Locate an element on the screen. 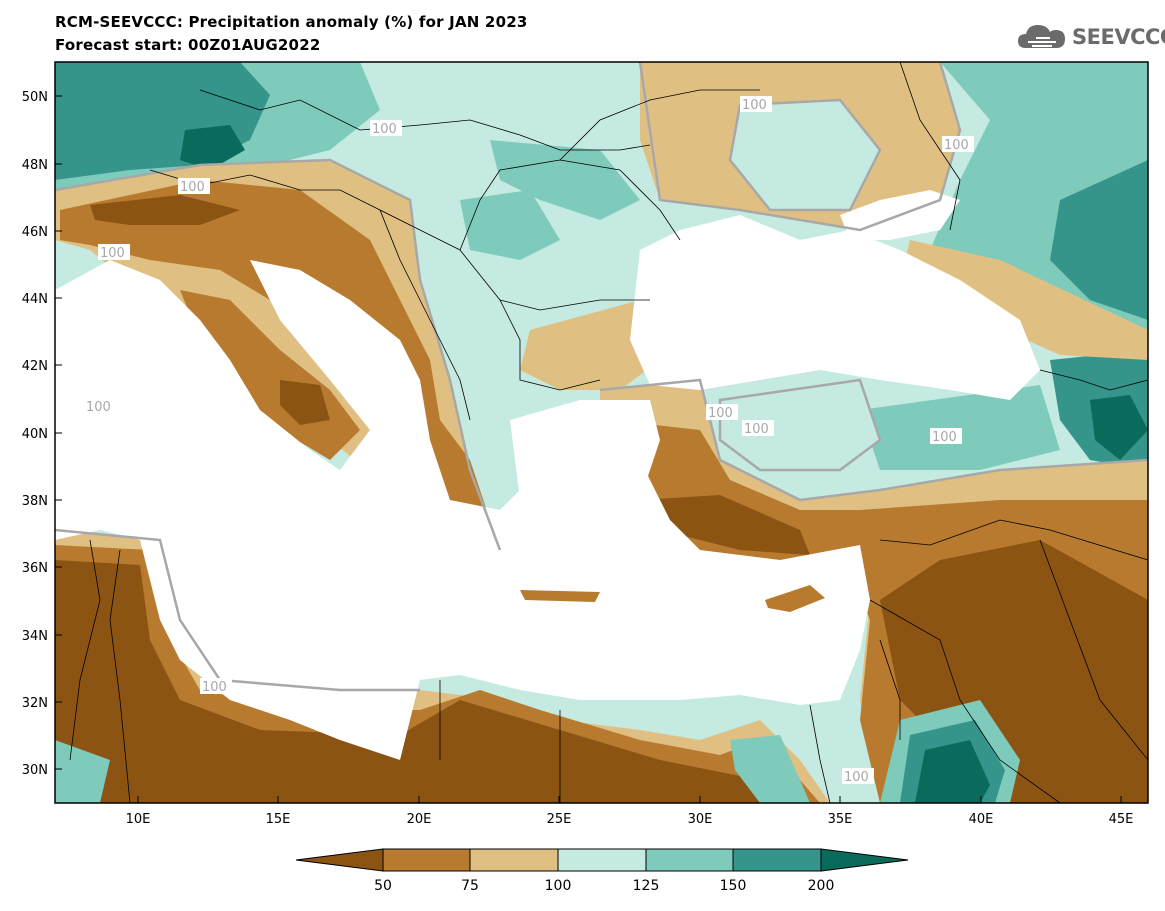 Image resolution: width=1165 pixels, height=911 pixels. logo-text: SEEVCCC is located at coordinates (1118, 37).